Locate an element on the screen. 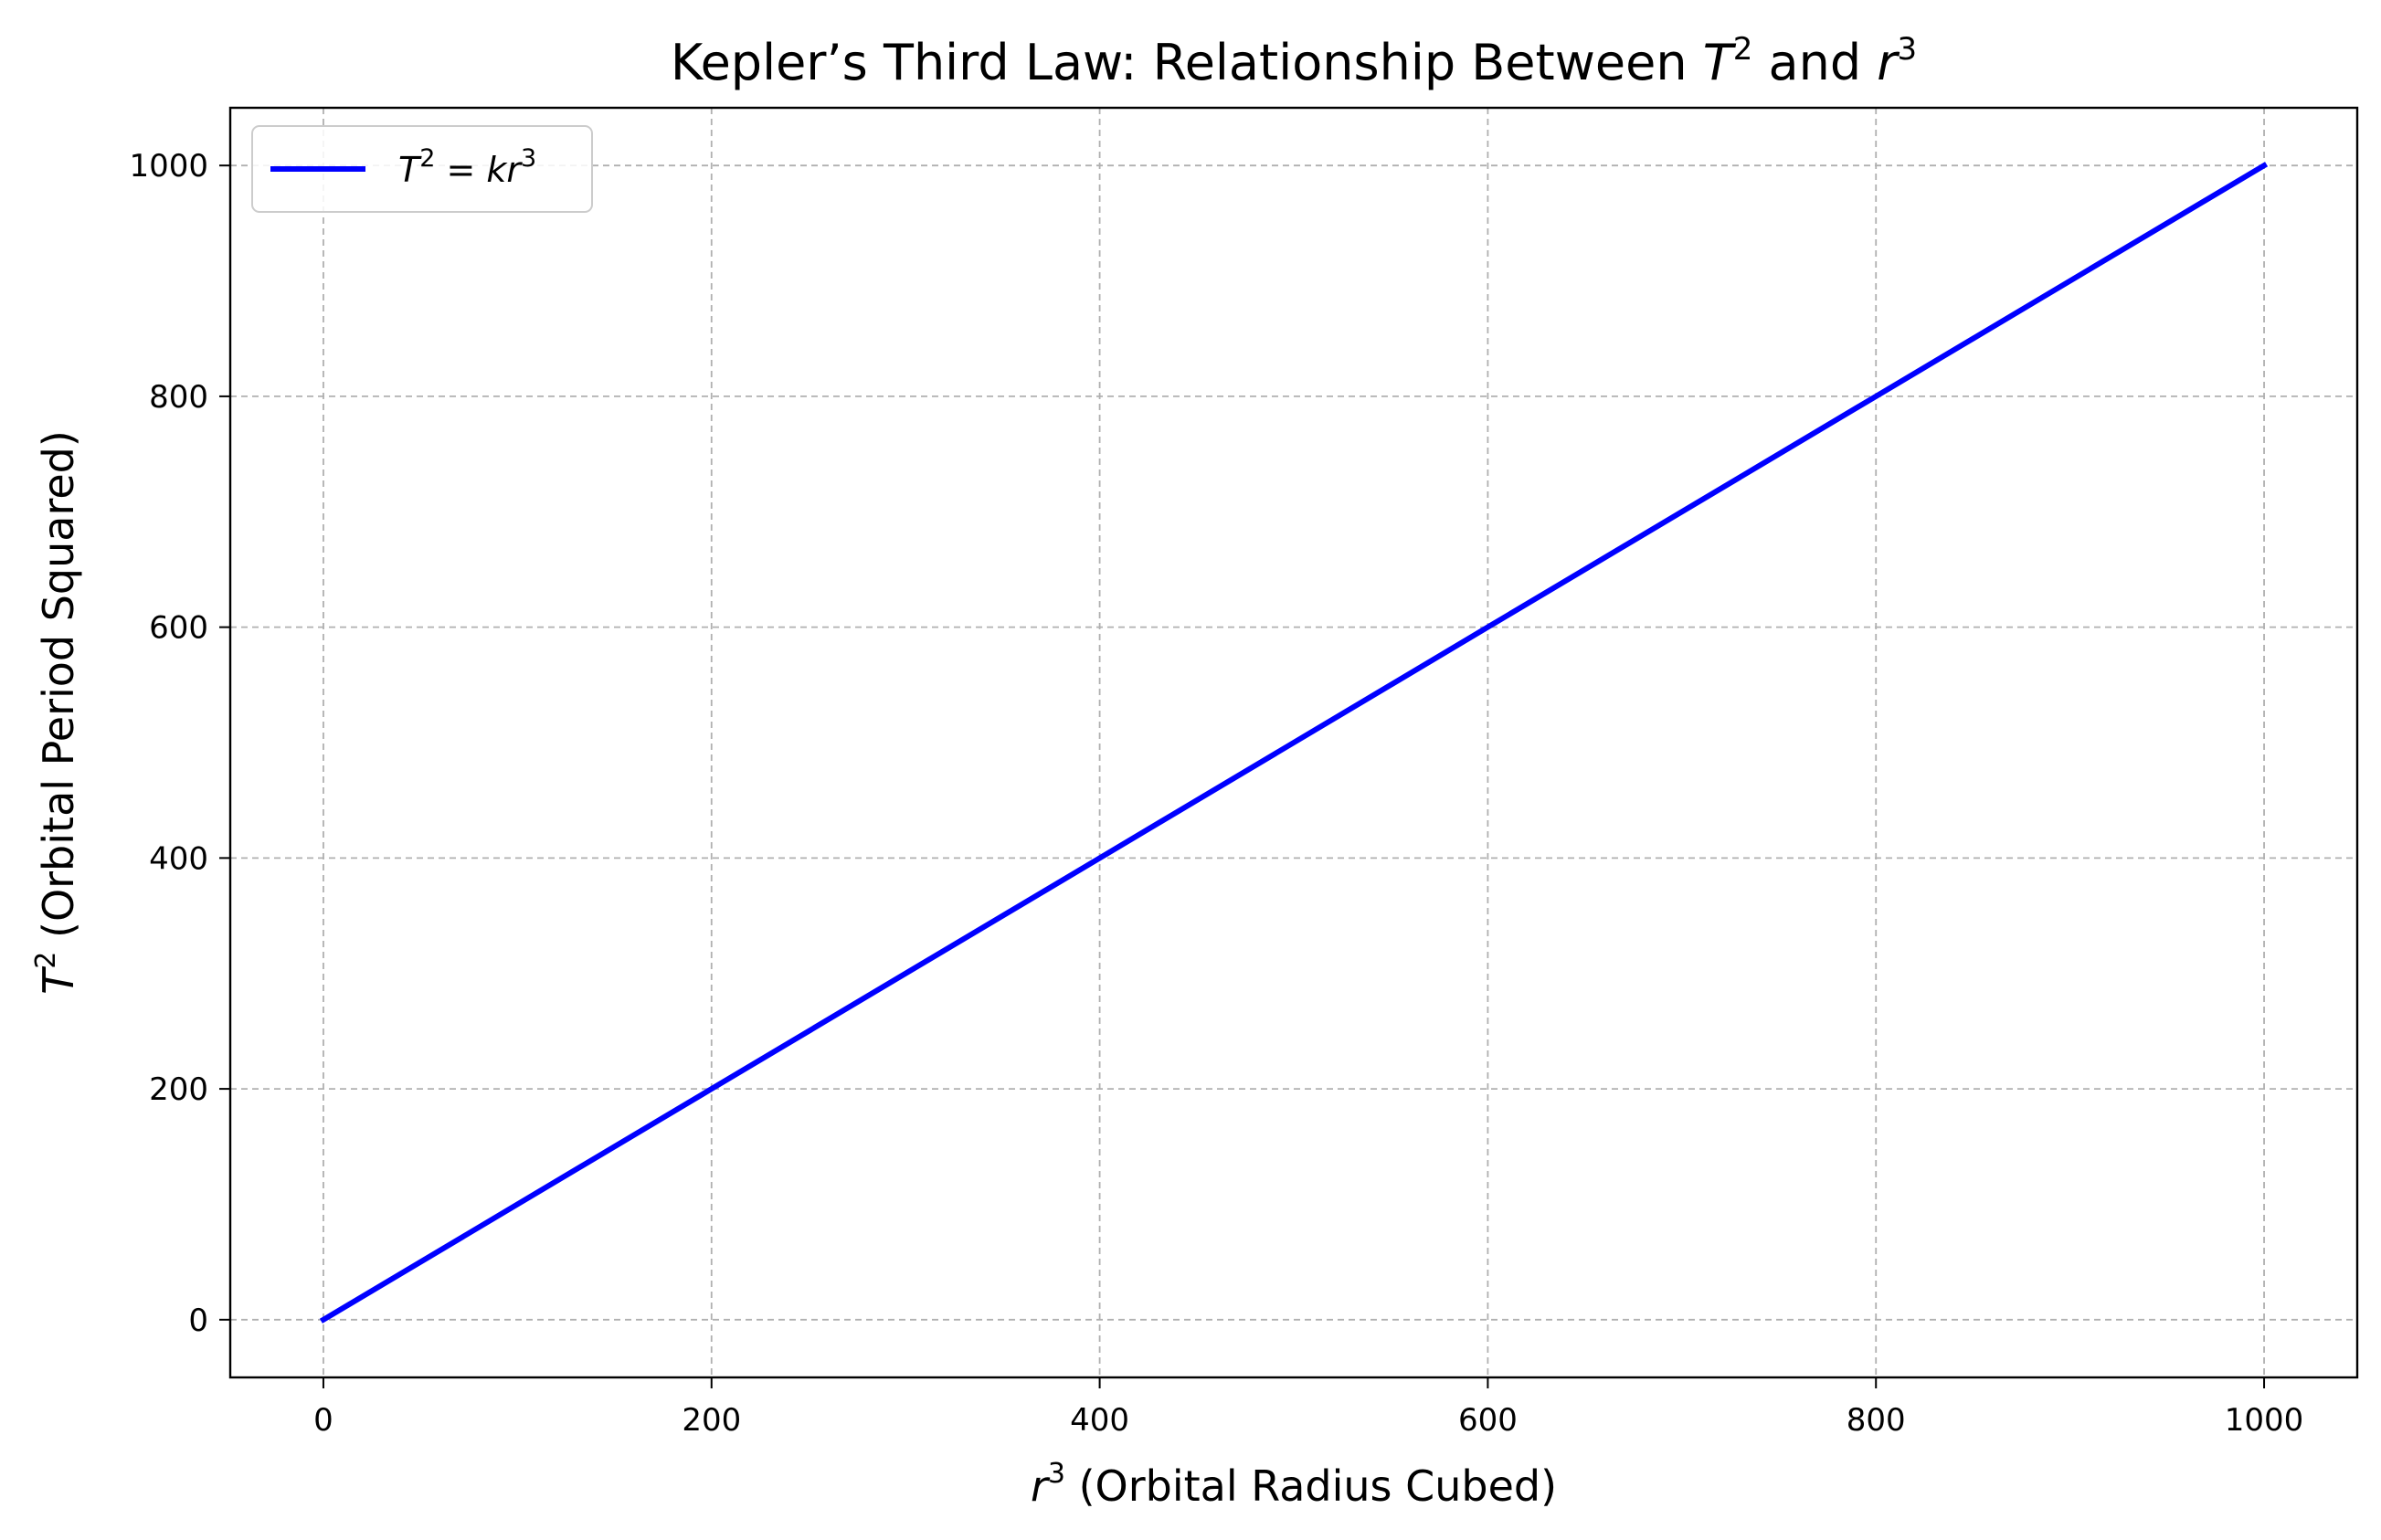 Image resolution: width=2381 pixels, height=1540 pixels. legend-label: T2 = kr3 is located at coordinates (467, 167).